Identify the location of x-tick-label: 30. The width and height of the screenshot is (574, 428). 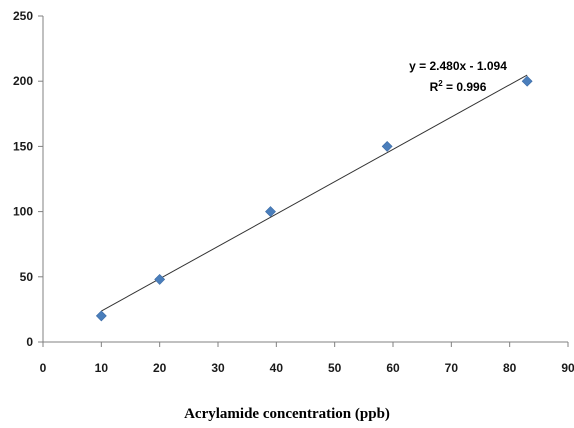
(218, 368).